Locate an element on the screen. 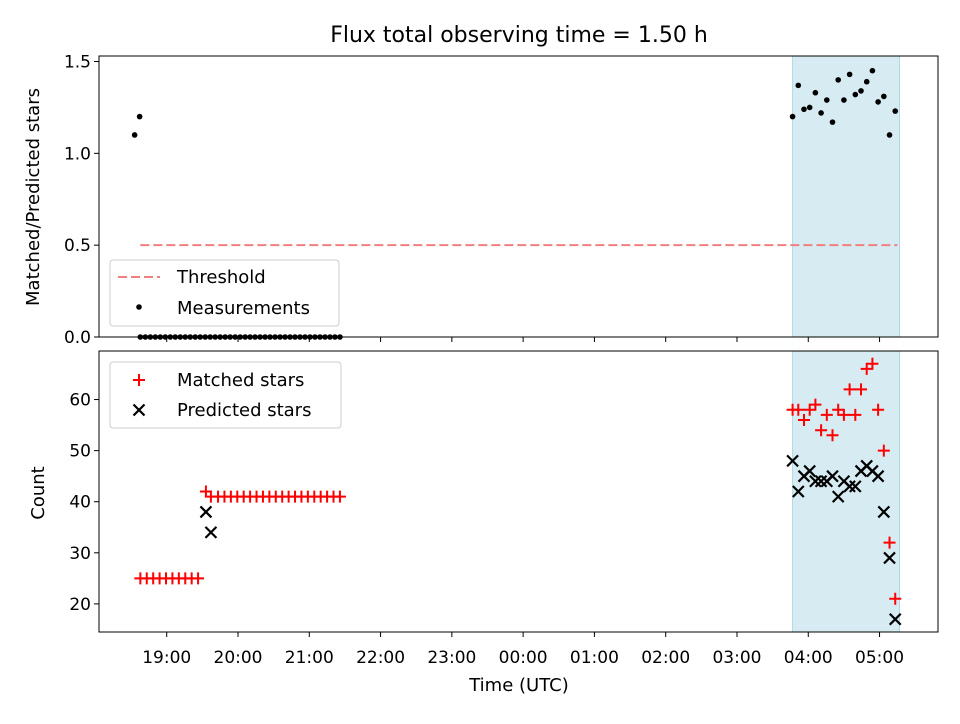  top-legend: Threshold Measurements is located at coordinates (224, 293).